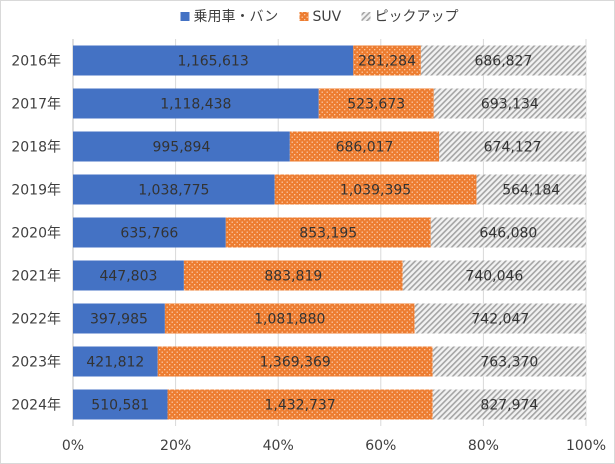  I want to click on data-label: 1,369,369, so click(295, 363).